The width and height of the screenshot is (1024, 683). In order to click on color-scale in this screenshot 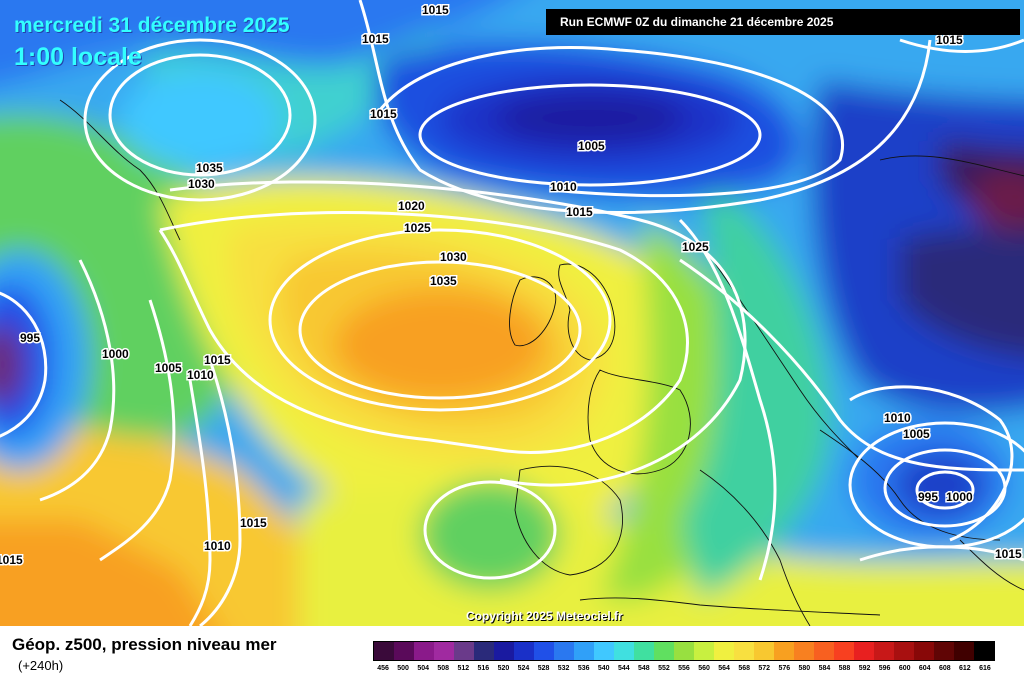, I will do `click(684, 651)`.